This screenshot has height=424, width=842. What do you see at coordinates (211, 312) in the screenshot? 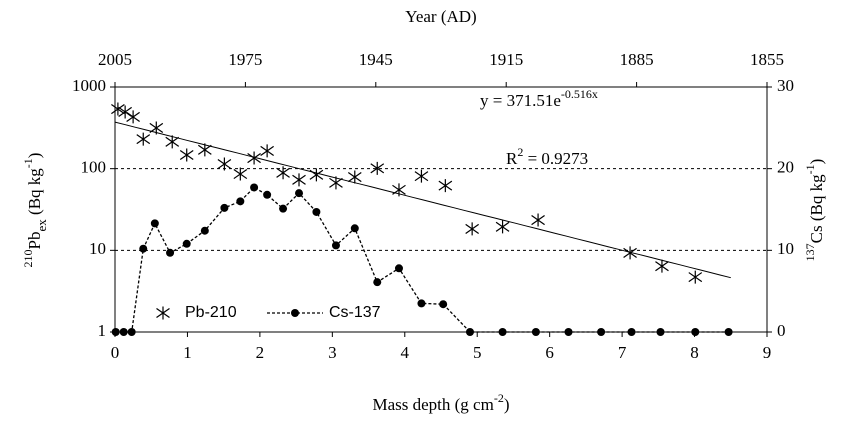
I see `legend-label: Pb-210` at bounding box center [211, 312].